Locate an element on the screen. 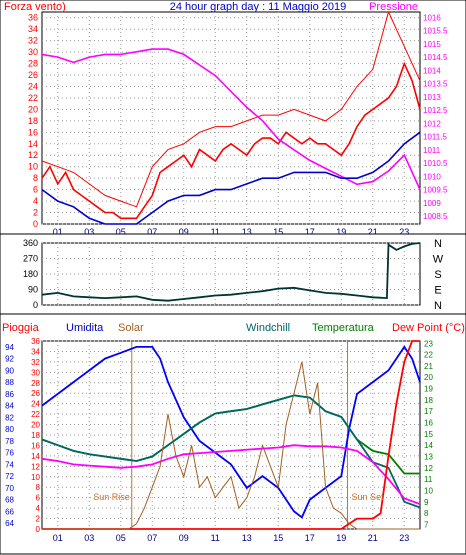 The image size is (466, 555). humidity-tick-label: 78 is located at coordinates (9, 441).